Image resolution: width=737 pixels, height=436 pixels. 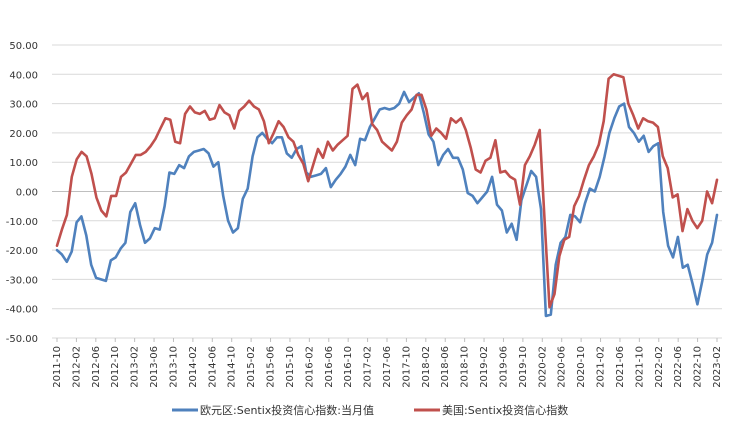 I want to click on x-tick-label: 2022-10, so click(x=698, y=367).